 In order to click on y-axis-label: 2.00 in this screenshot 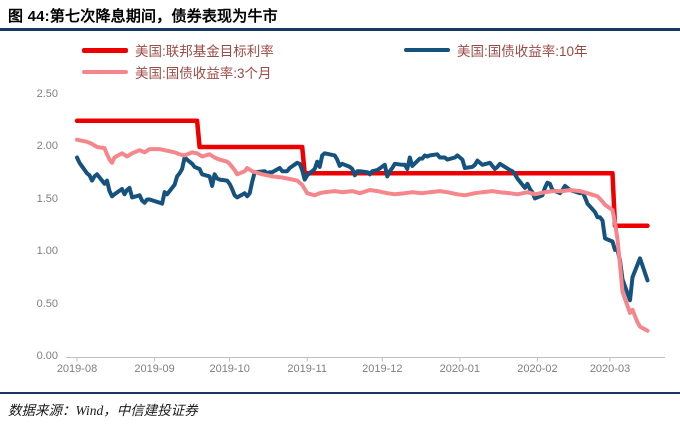, I will do `click(47, 146)`.